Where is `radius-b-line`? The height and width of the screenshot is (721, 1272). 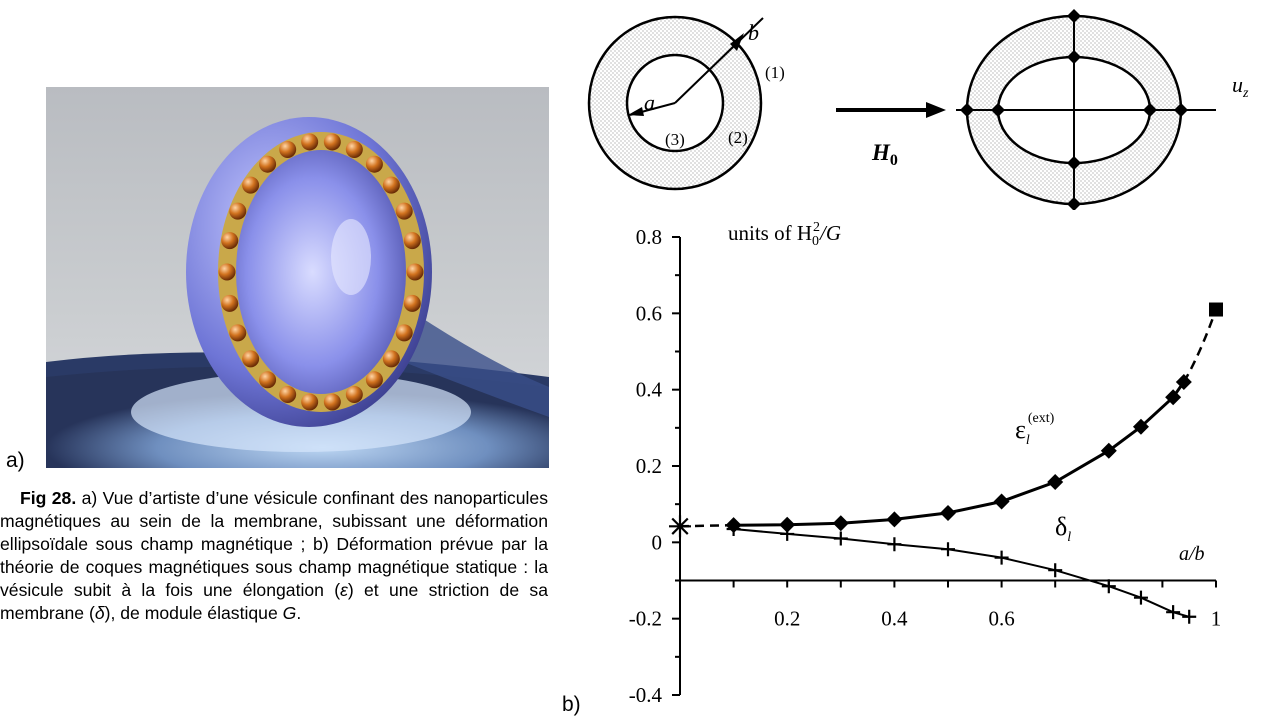 radius-b-line is located at coordinates (719, 60).